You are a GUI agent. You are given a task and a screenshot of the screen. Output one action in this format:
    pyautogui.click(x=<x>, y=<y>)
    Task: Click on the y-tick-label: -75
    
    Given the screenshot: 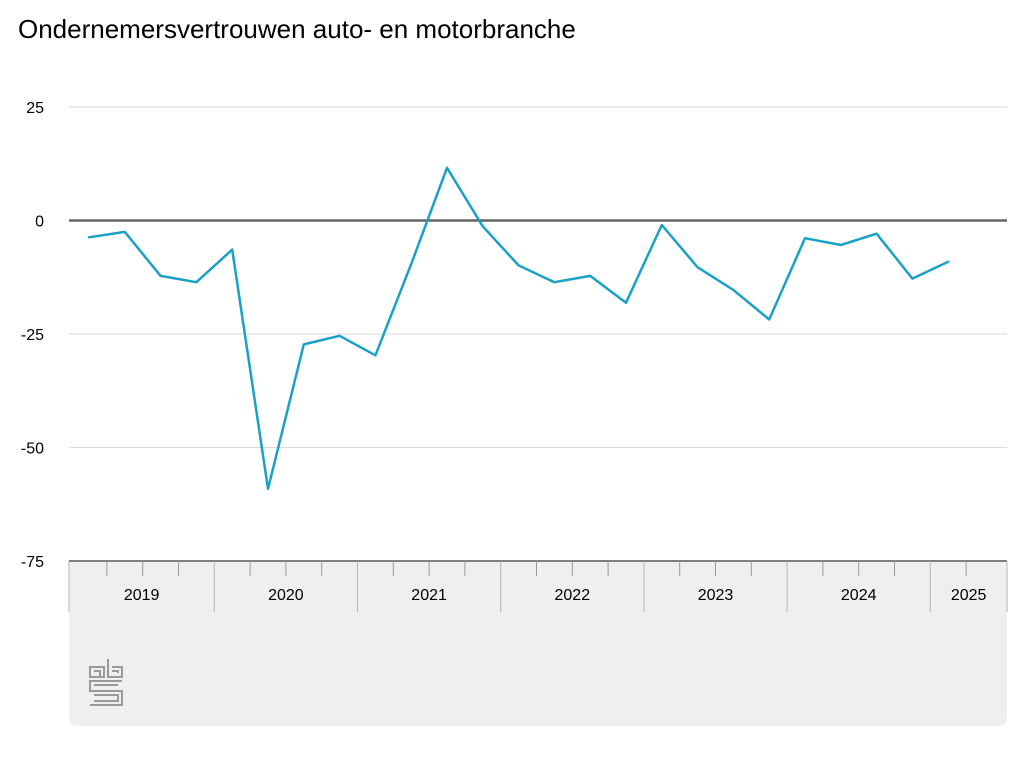 What is the action you would take?
    pyautogui.click(x=32, y=562)
    